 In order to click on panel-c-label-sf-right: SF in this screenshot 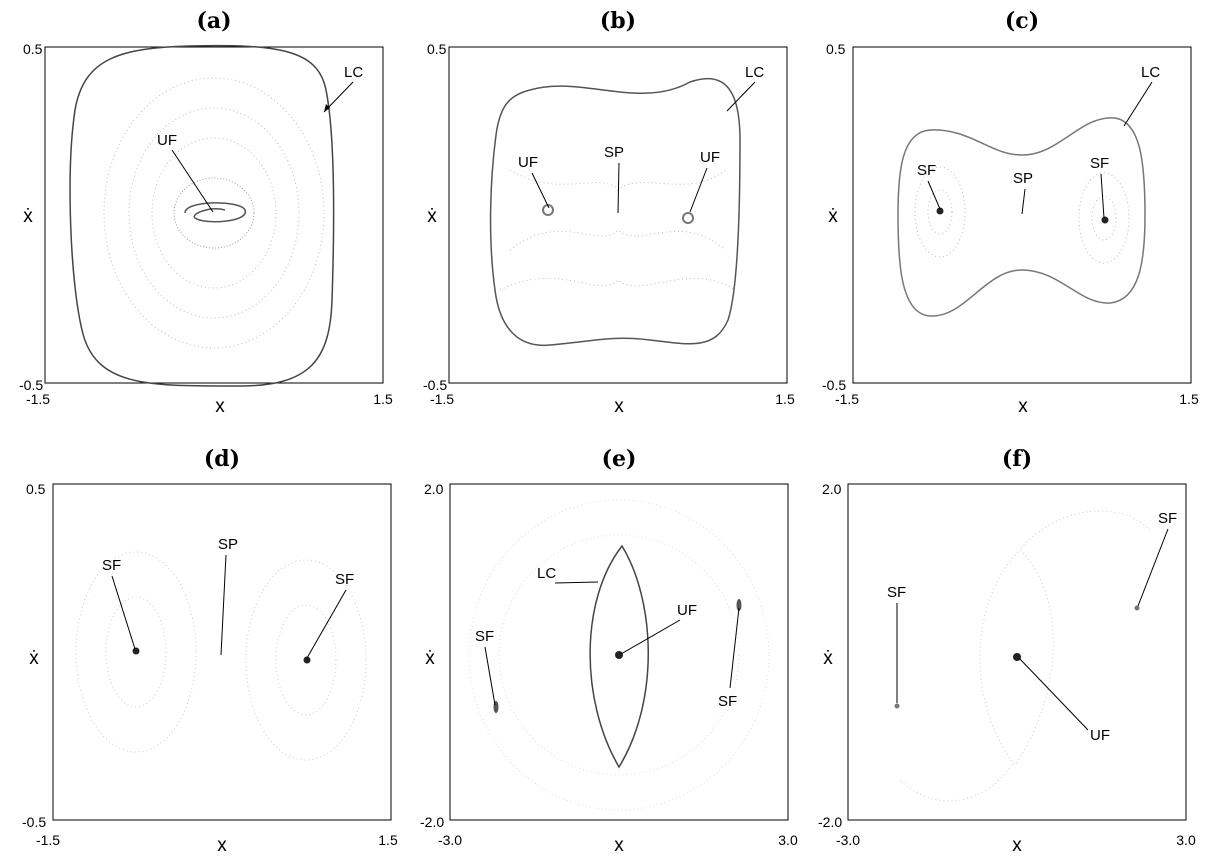, I will do `click(1099, 163)`.